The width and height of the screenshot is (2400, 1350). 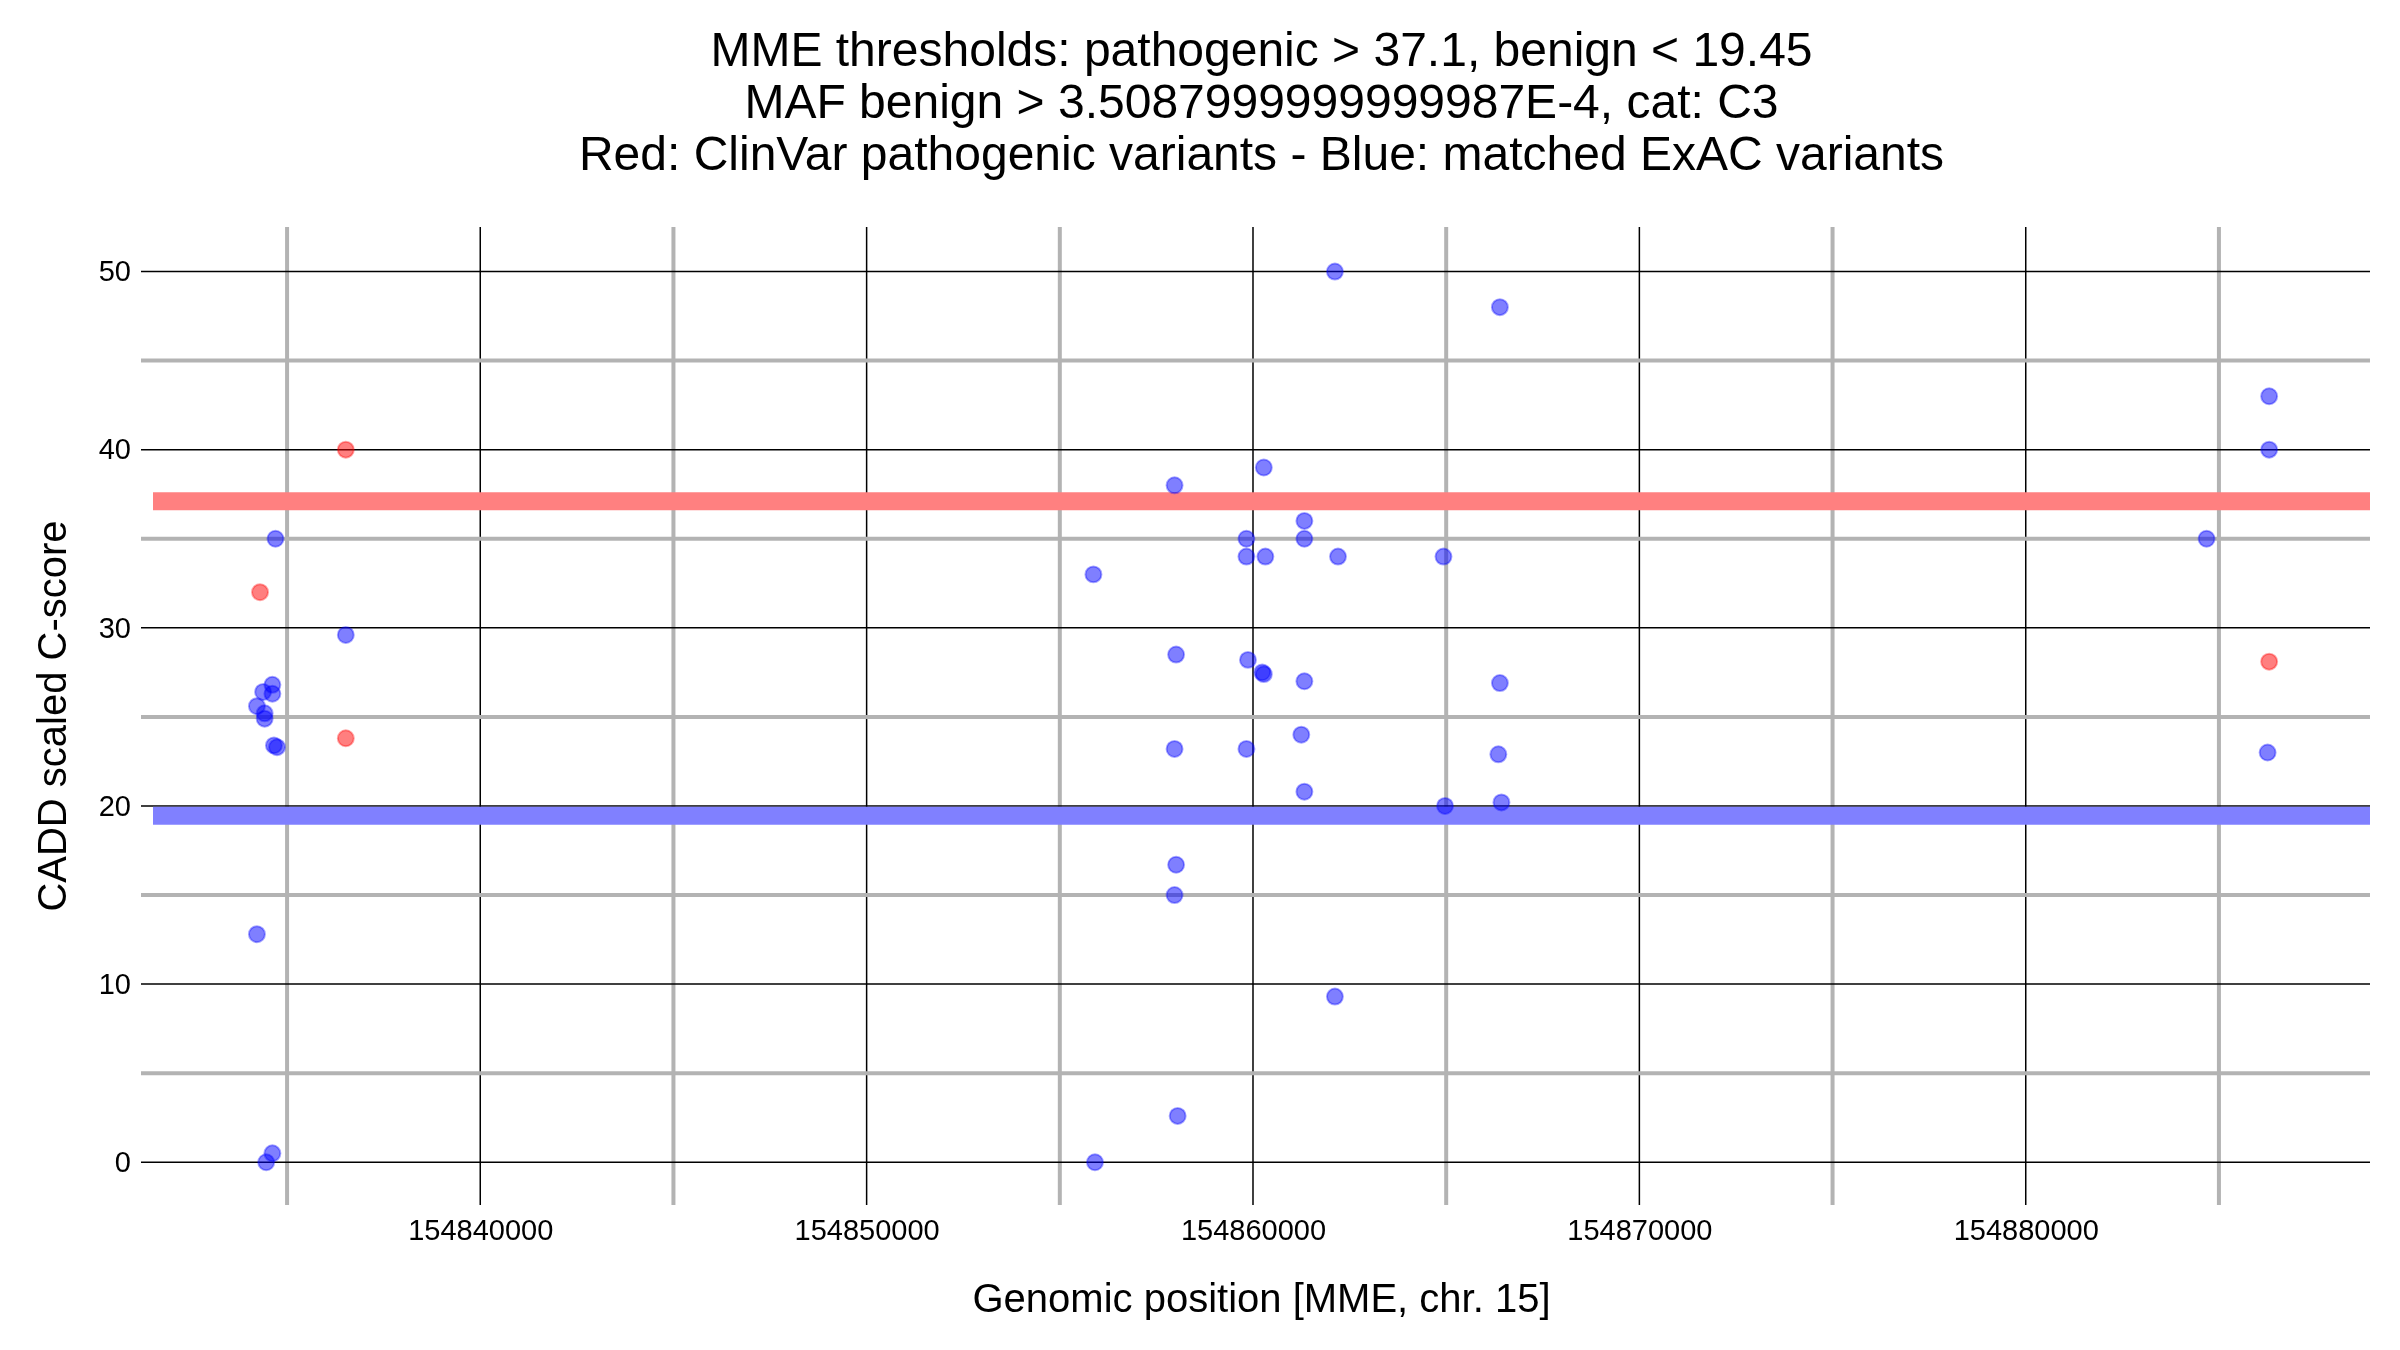 What do you see at coordinates (114, 449) in the screenshot?
I see `y-tick-label: 40` at bounding box center [114, 449].